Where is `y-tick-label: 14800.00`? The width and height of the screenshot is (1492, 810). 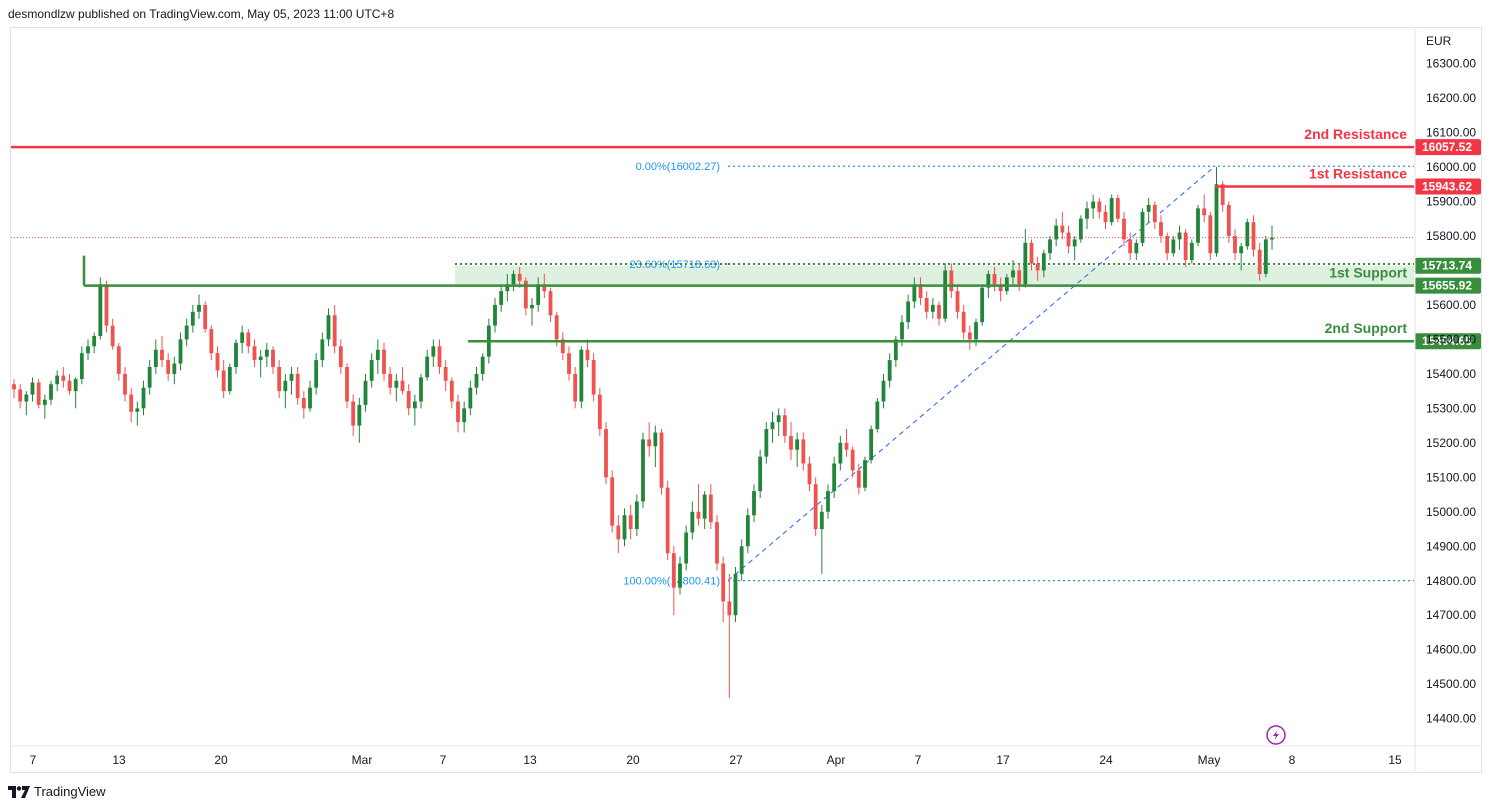 y-tick-label: 14800.00 is located at coordinates (1451, 581).